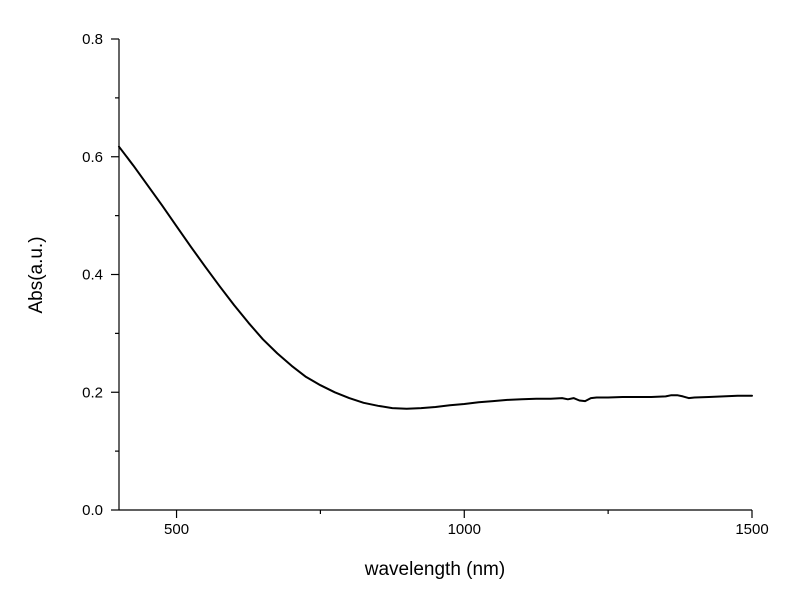  I want to click on y-tick-label: 0.0, so click(92, 510).